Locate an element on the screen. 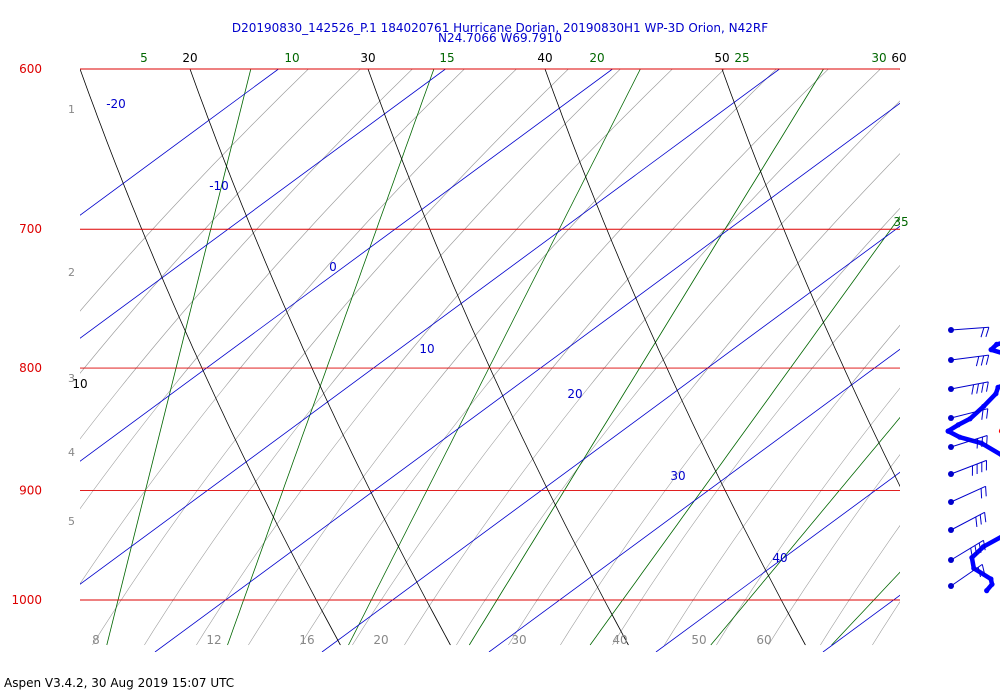 The image size is (1000, 700). mixing-ratio-label: 15 is located at coordinates (446, 58).